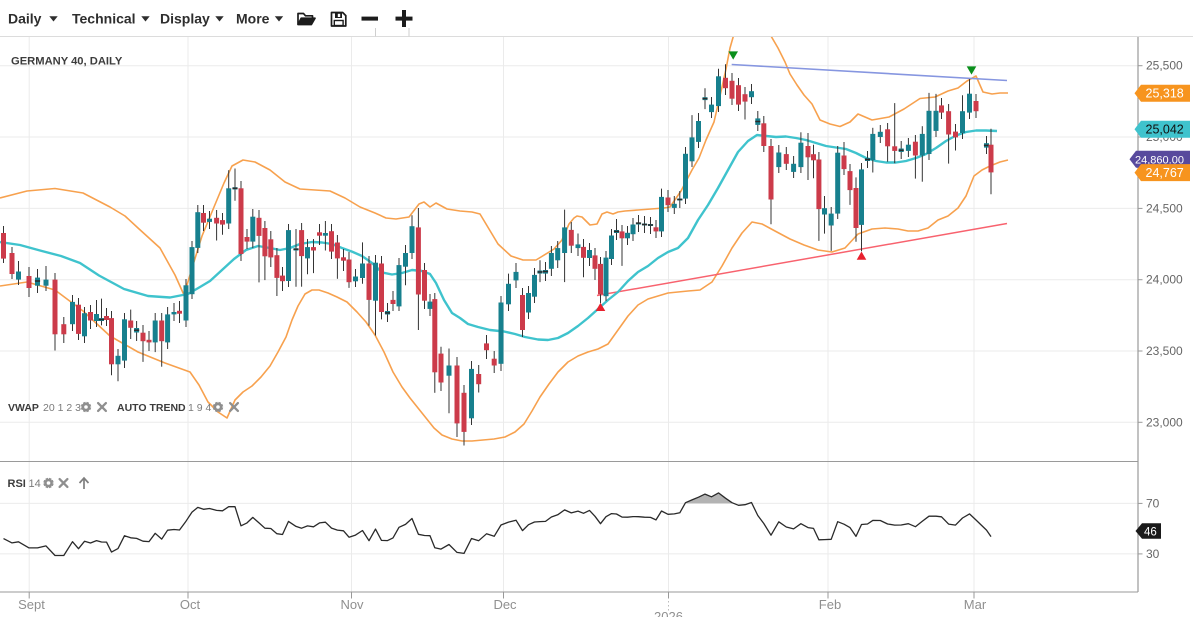 The height and width of the screenshot is (622, 1193). I want to click on svg-text: Nov, so click(352, 604).